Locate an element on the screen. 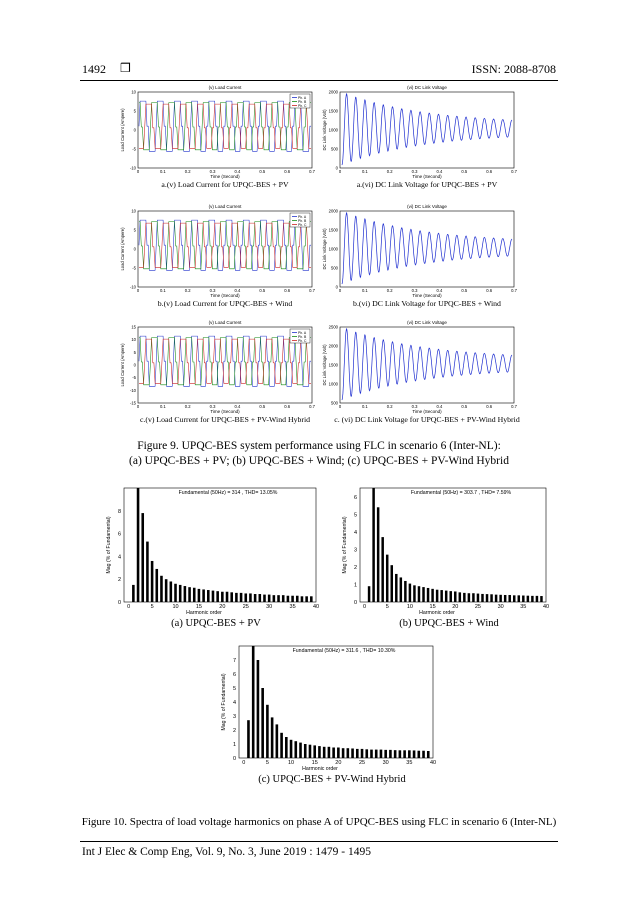 The width and height of the screenshot is (638, 902). spectrum-3-xtick: 5 is located at coordinates (267, 763).